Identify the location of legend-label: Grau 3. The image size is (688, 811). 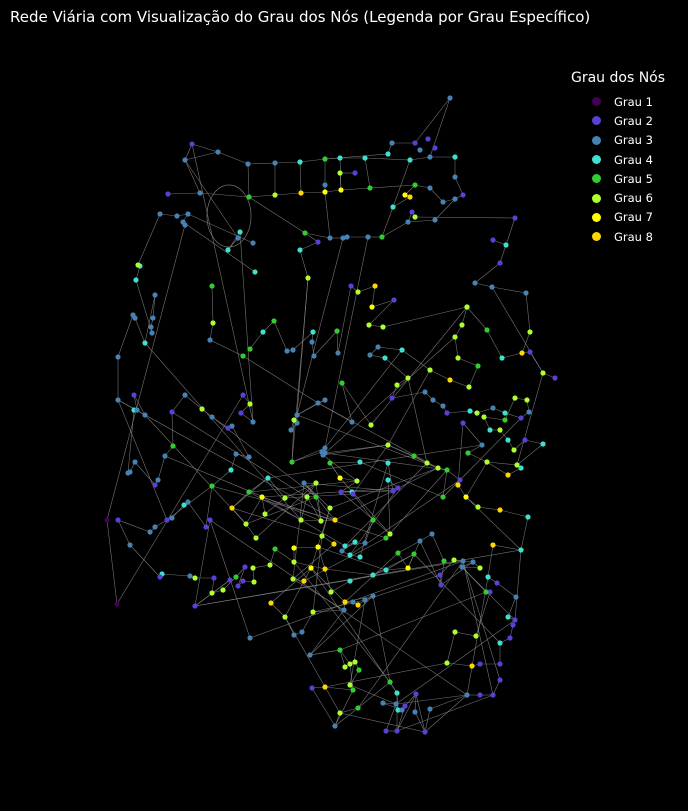
(633, 140).